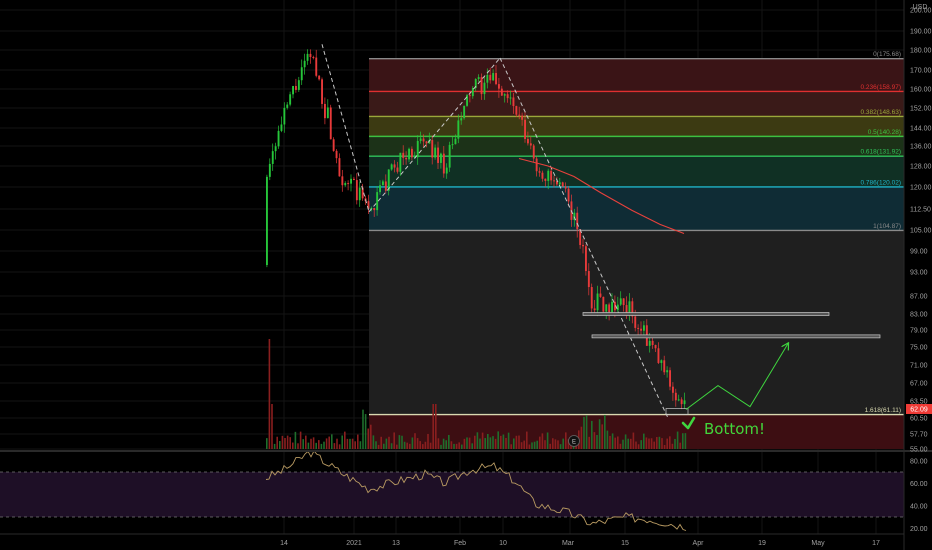  What do you see at coordinates (396, 543) in the screenshot?
I see `time-tick-label: 13` at bounding box center [396, 543].